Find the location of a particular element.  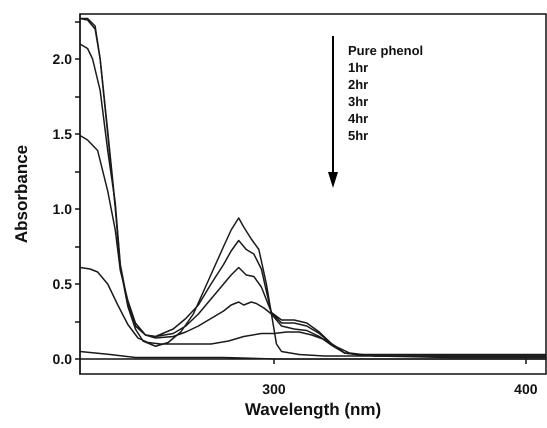

y-tick-label: 0.0 is located at coordinates (62, 359).